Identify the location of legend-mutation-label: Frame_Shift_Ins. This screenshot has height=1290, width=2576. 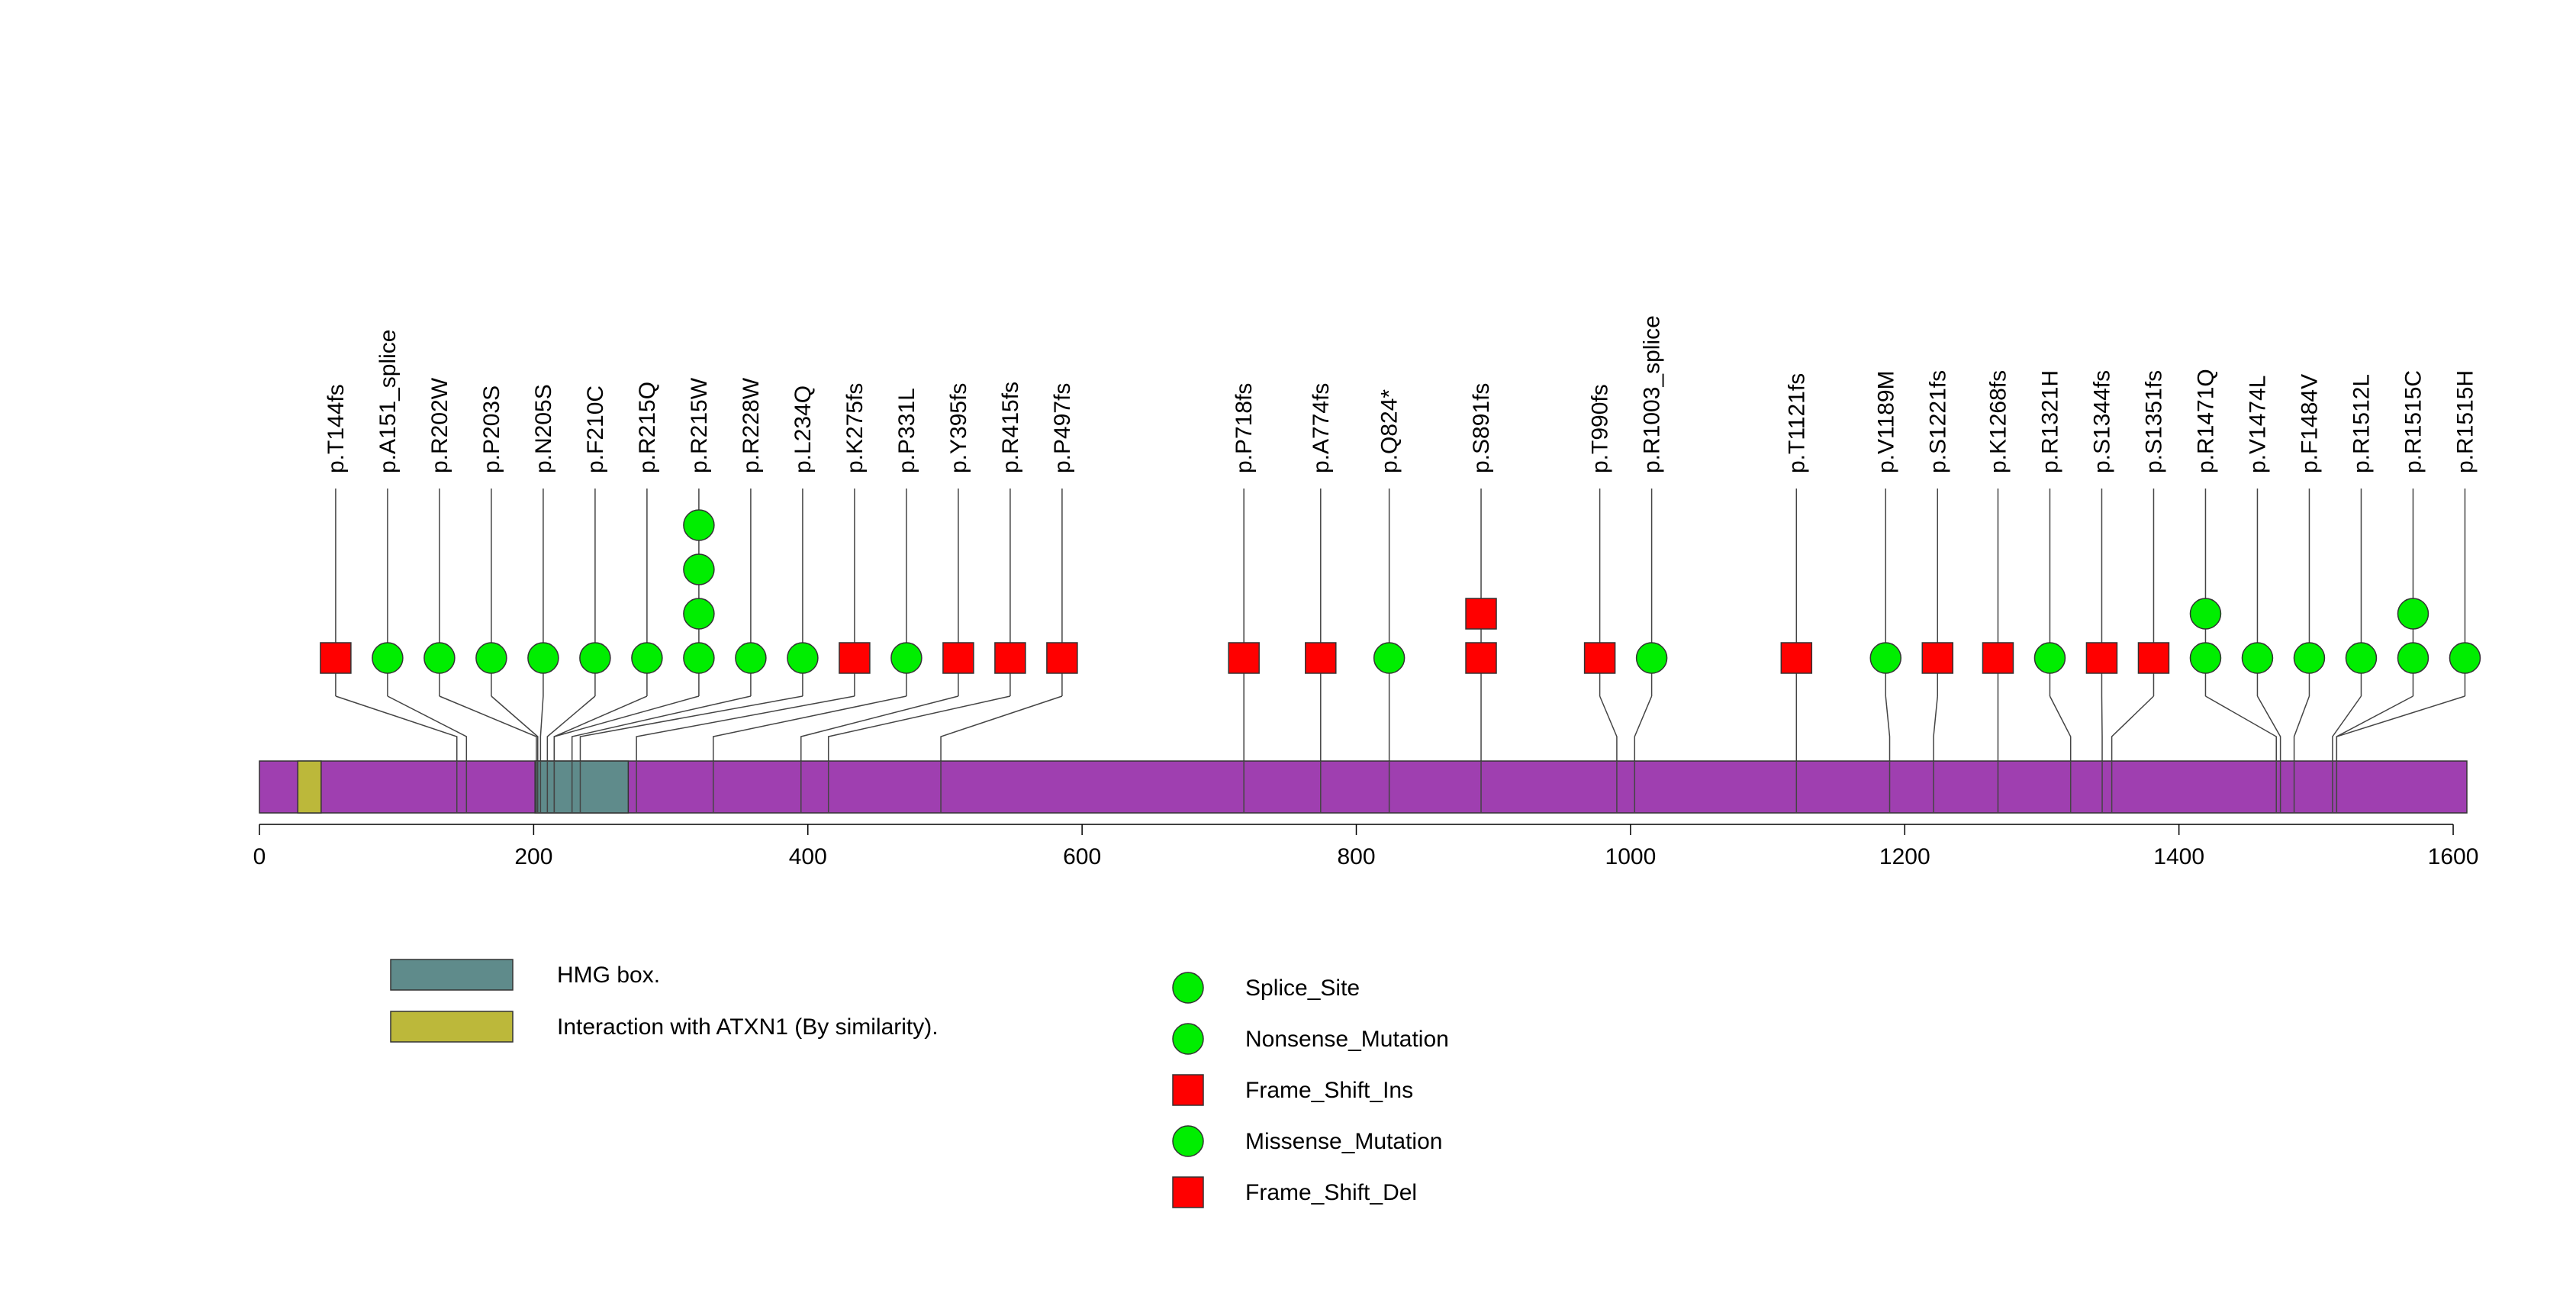
(1329, 1091).